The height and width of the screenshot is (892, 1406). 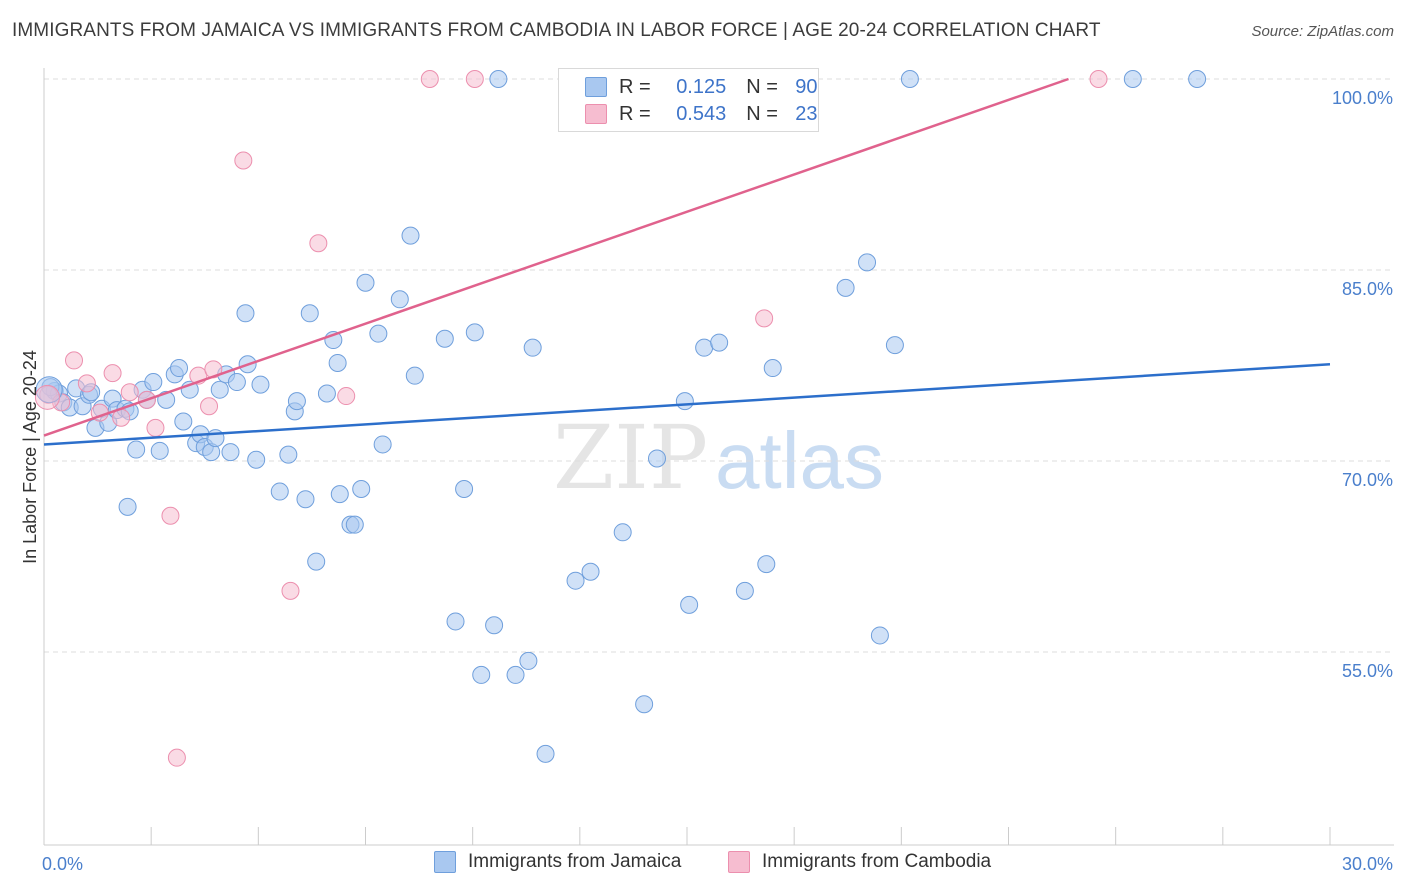 I want to click on correlation-legend: R = 0.125 N = 90 R = 0.543 N = 23, so click(x=688, y=100).